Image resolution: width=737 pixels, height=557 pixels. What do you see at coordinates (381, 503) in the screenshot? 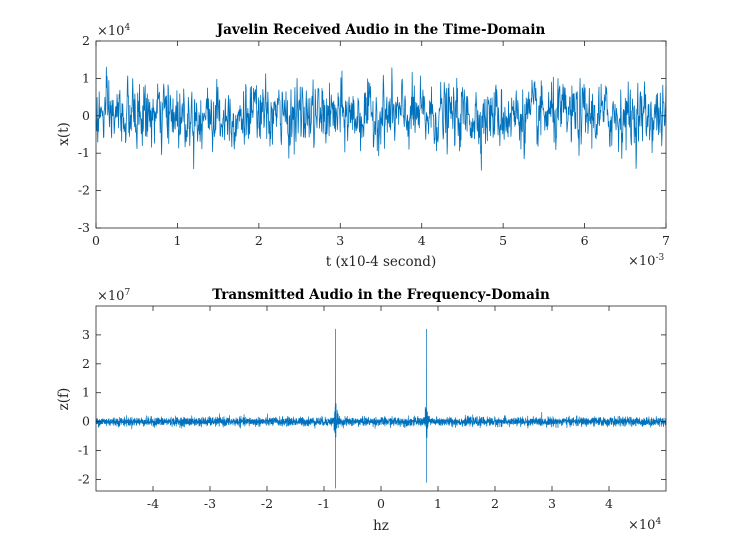
I see `frequency-domain-x-tick-label: 0` at bounding box center [381, 503].